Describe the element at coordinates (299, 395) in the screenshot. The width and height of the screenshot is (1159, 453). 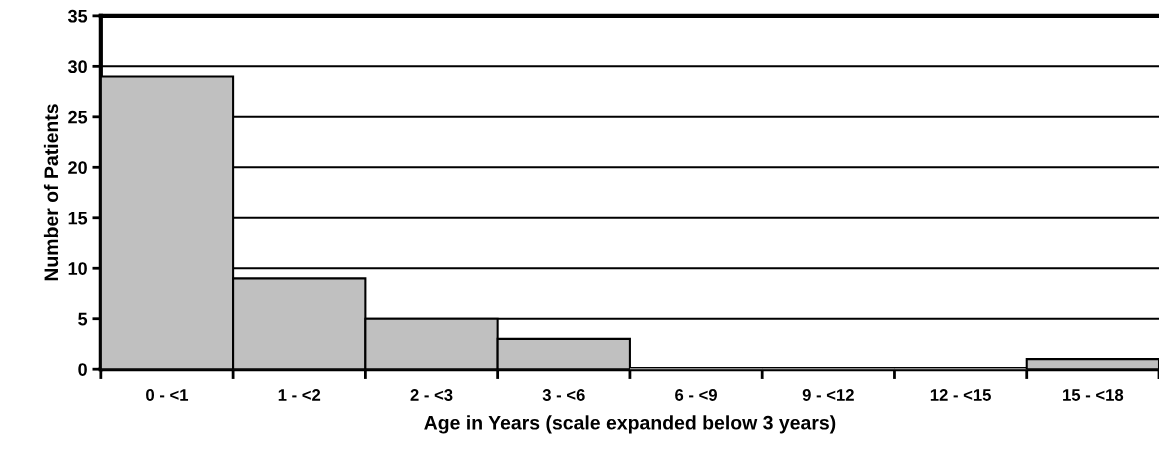
I see `x-tick-label: 1 - <2` at that location.